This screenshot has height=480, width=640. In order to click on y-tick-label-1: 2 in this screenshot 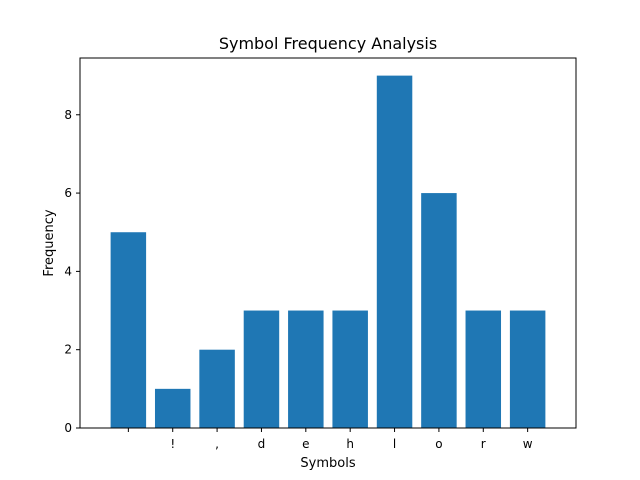, I will do `click(68, 350)`.